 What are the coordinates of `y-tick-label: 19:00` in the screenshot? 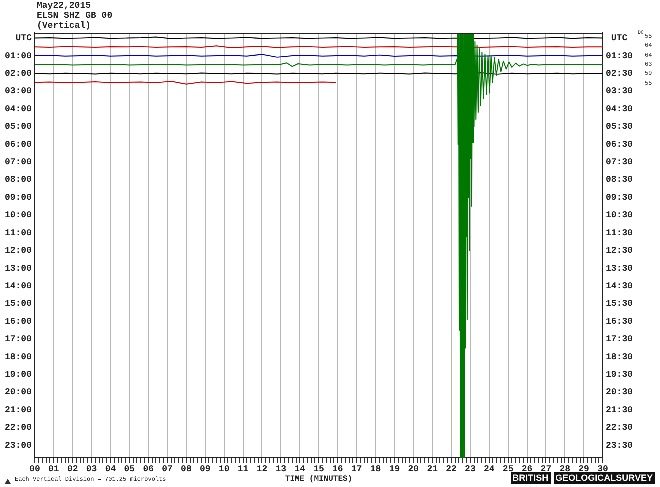 It's located at (18, 375).